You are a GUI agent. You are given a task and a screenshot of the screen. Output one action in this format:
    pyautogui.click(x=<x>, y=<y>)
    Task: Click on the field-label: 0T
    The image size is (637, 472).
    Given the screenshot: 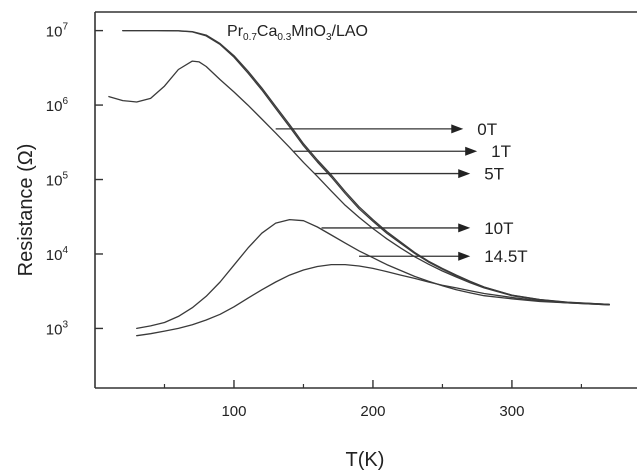 What is the action you would take?
    pyautogui.click(x=487, y=129)
    